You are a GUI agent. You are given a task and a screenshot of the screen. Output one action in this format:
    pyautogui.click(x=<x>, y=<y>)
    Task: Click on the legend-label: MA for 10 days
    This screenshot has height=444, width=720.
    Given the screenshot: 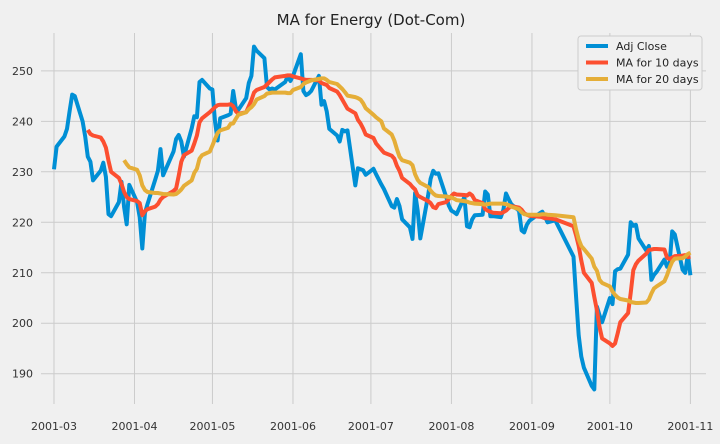 What is the action you would take?
    pyautogui.click(x=657, y=63)
    